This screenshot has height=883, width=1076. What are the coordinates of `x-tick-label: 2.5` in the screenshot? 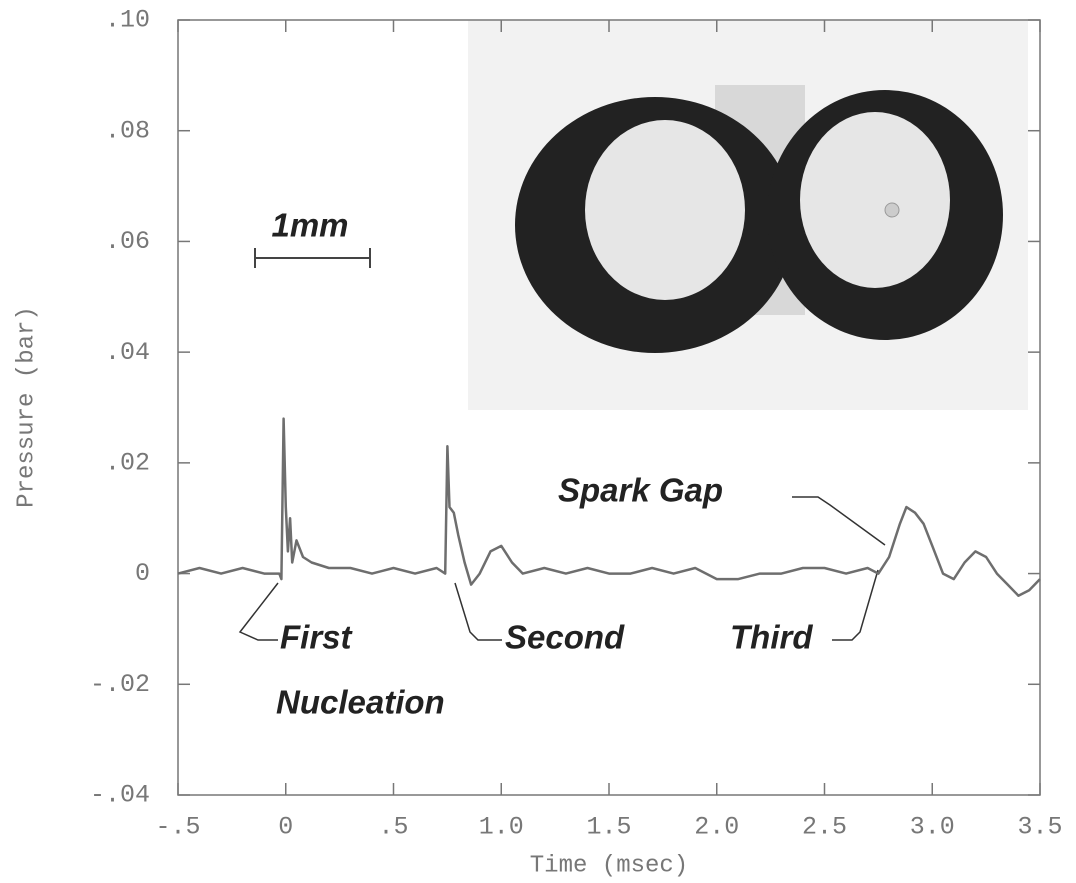 It's located at (824, 827).